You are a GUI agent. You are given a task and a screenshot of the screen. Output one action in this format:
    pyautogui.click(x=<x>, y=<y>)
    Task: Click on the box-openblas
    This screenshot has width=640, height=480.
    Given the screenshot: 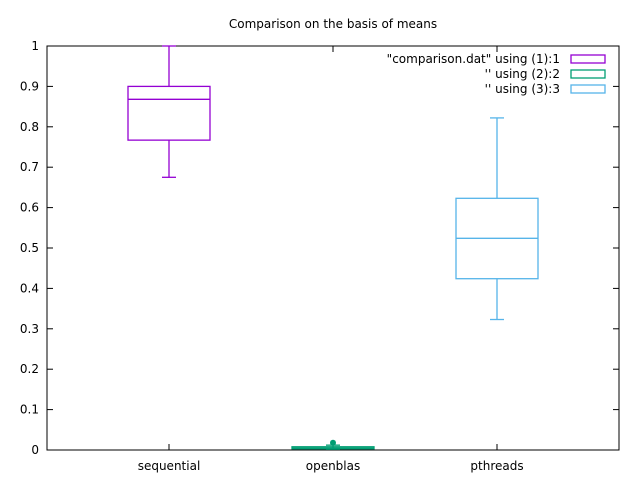 What is the action you would take?
    pyautogui.click(x=333, y=444)
    